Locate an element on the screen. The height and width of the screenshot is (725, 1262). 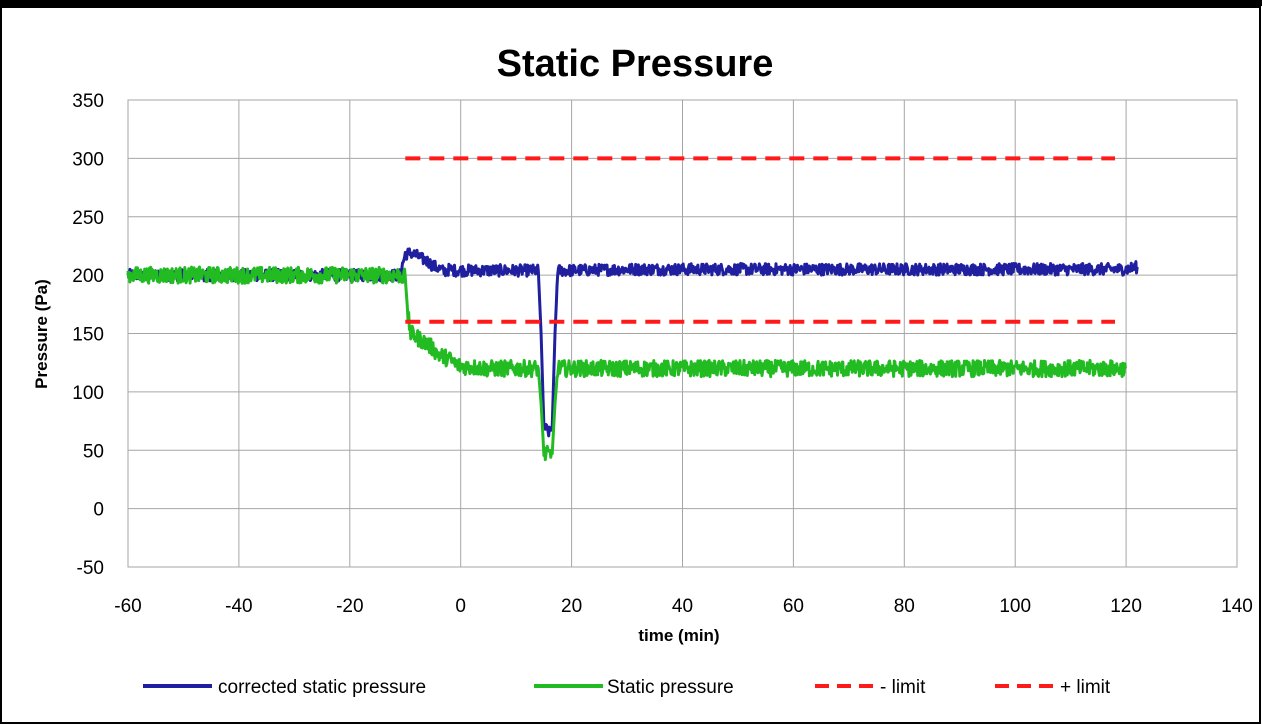
x-tick-label: -40 is located at coordinates (238, 606).